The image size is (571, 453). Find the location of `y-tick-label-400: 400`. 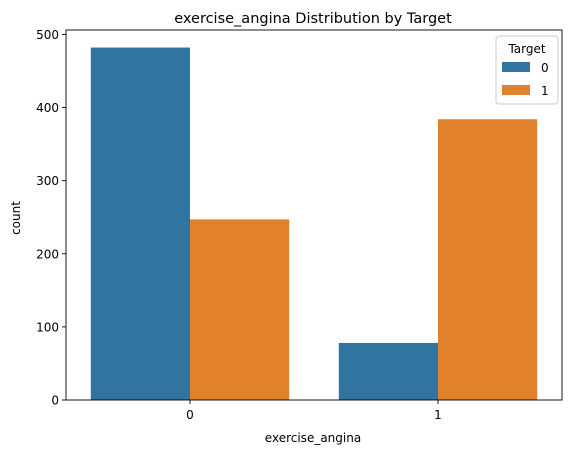

y-tick-label-400: 400 is located at coordinates (47, 108).